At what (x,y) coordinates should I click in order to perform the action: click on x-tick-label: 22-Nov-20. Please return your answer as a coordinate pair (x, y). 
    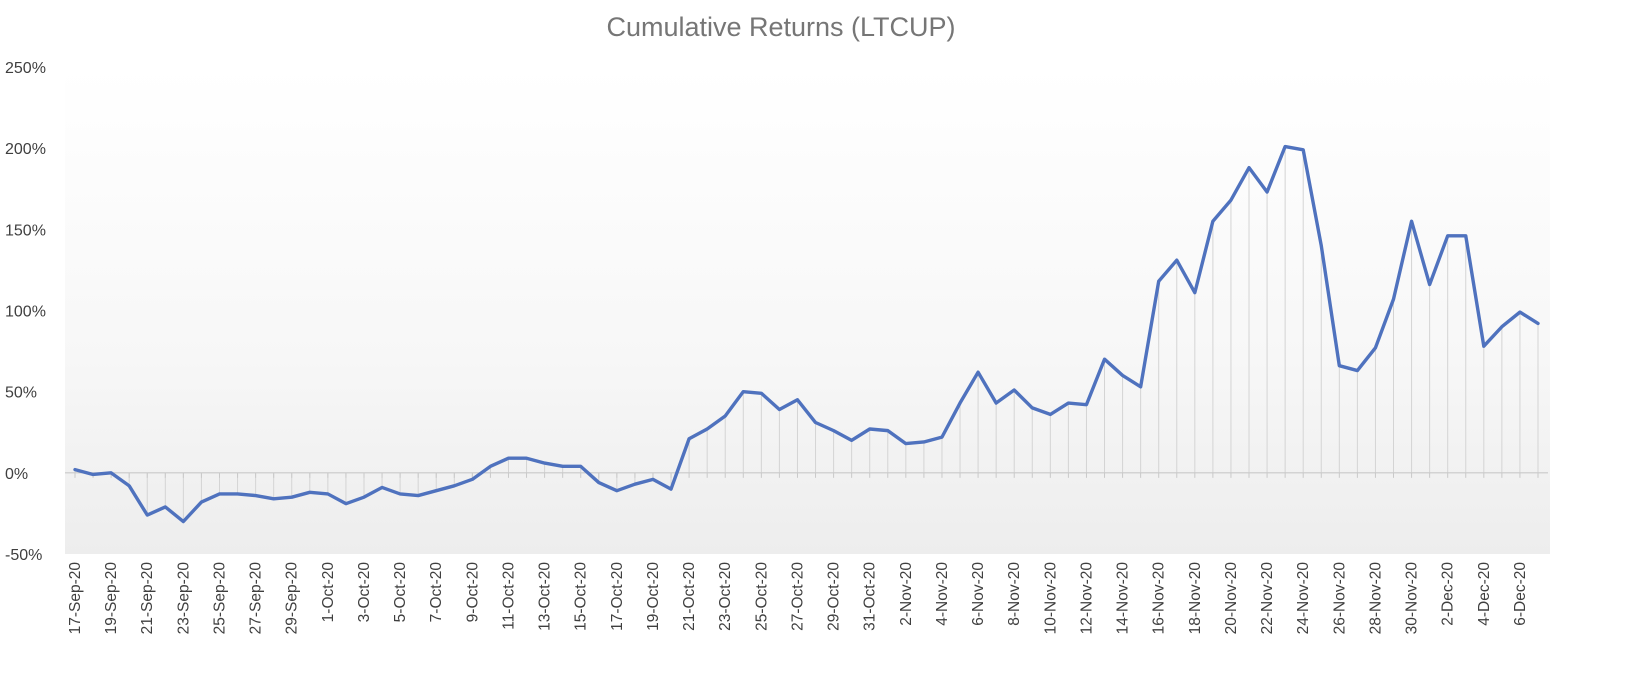
    Looking at the image, I should click on (1267, 598).